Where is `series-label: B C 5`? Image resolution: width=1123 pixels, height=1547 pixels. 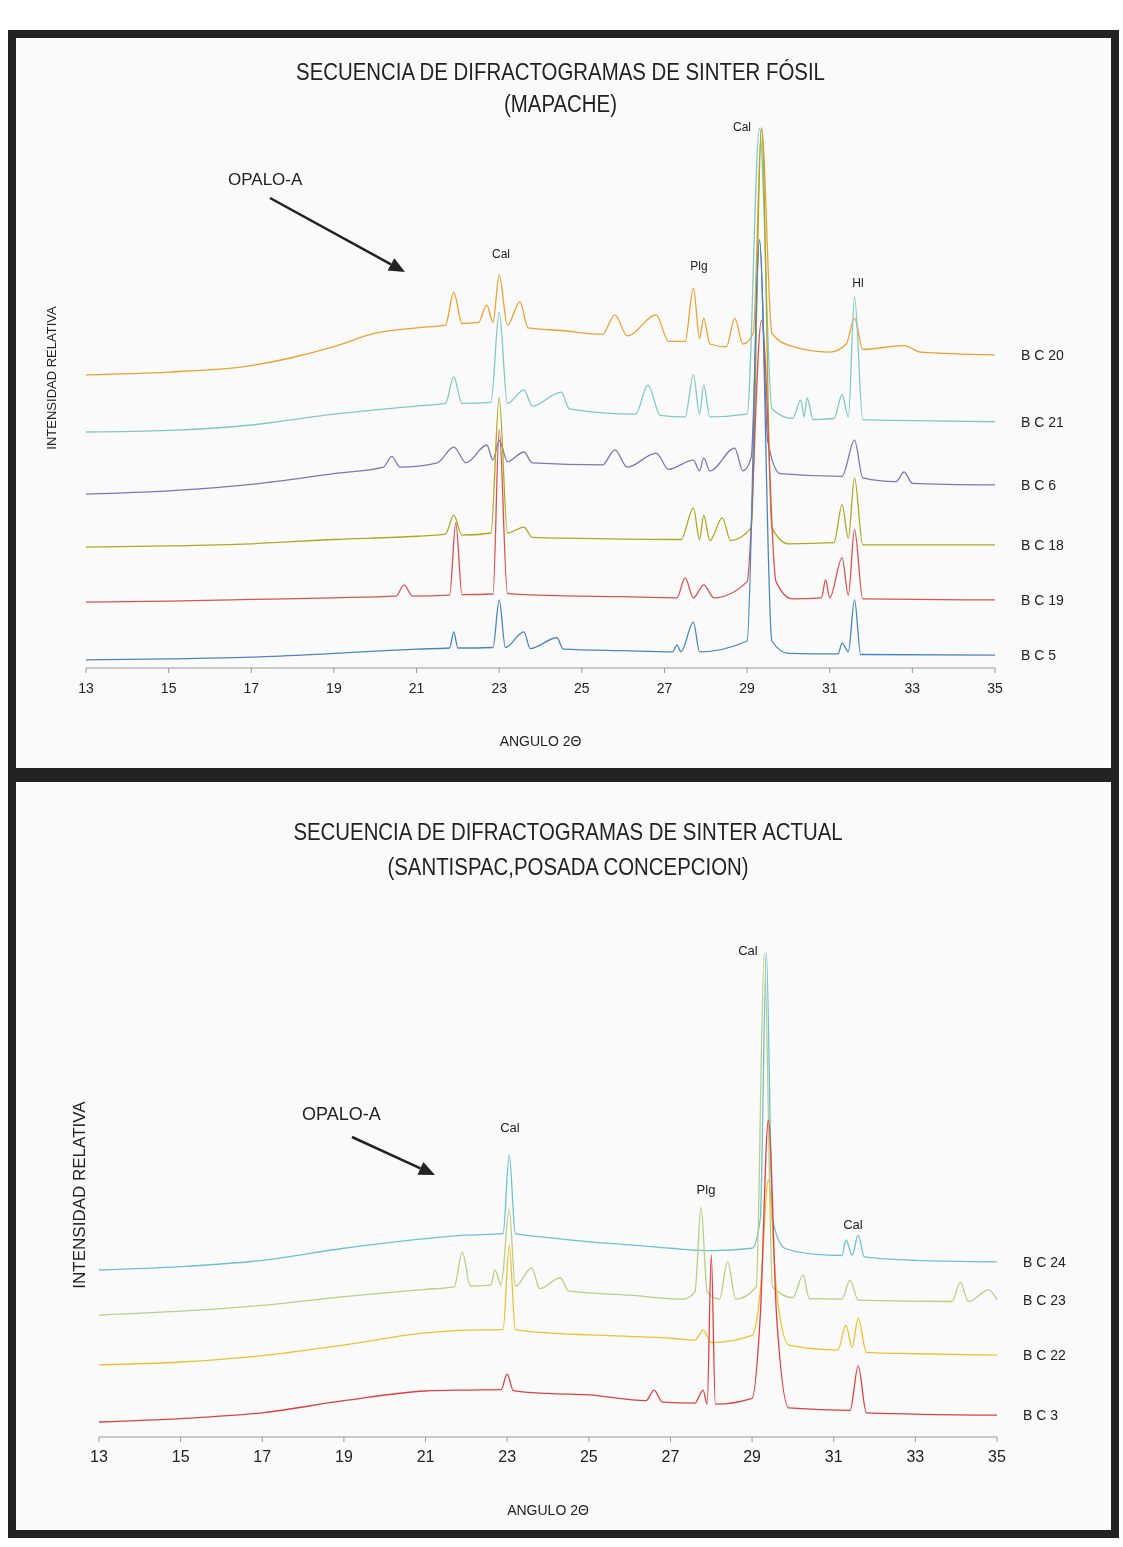
series-label: B C 5 is located at coordinates (1039, 655).